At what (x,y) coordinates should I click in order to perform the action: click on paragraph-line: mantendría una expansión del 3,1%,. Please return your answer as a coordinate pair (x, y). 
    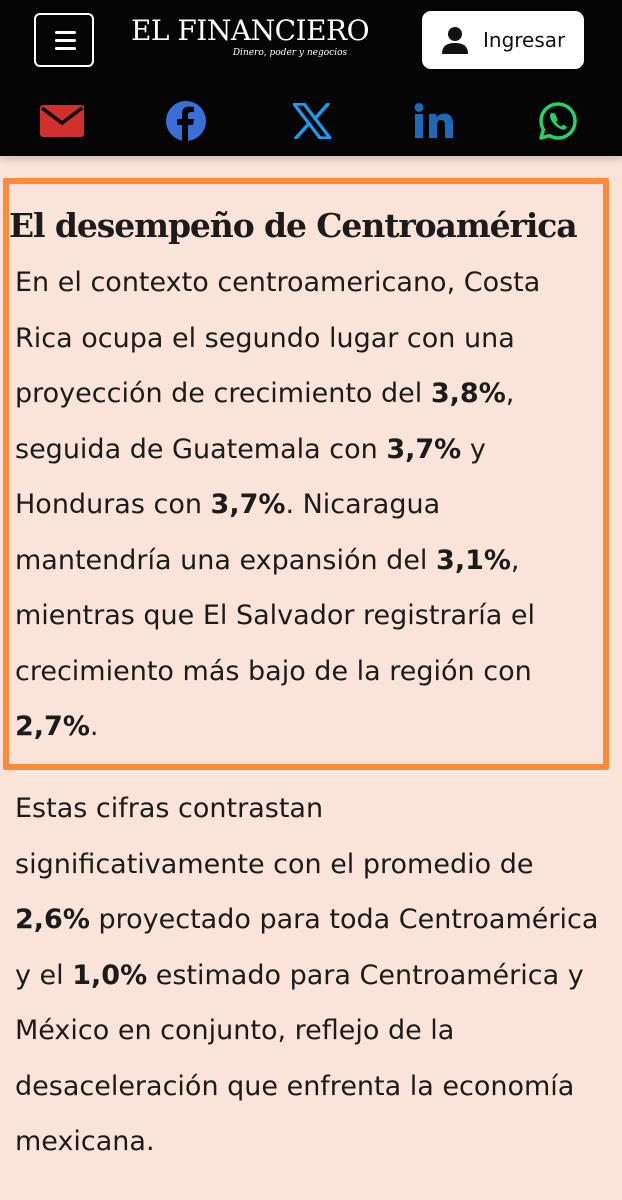
    Looking at the image, I should click on (267, 560).